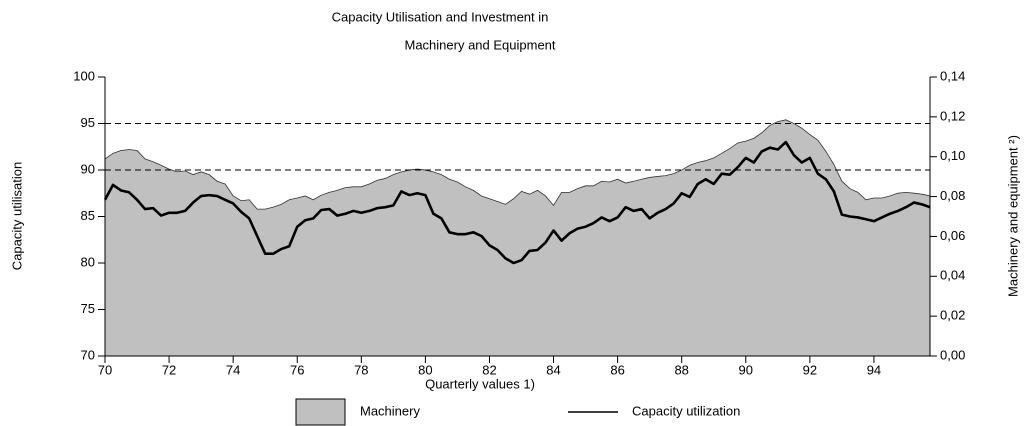 The width and height of the screenshot is (1025, 426). What do you see at coordinates (16, 216) in the screenshot?
I see `y-axis-label: Capacity utilisation` at bounding box center [16, 216].